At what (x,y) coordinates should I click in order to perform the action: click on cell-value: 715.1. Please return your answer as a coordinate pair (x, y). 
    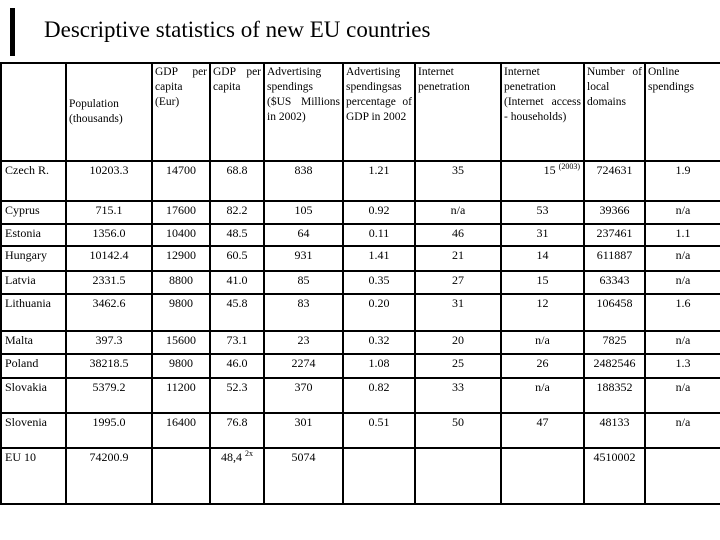
    Looking at the image, I should click on (109, 210).